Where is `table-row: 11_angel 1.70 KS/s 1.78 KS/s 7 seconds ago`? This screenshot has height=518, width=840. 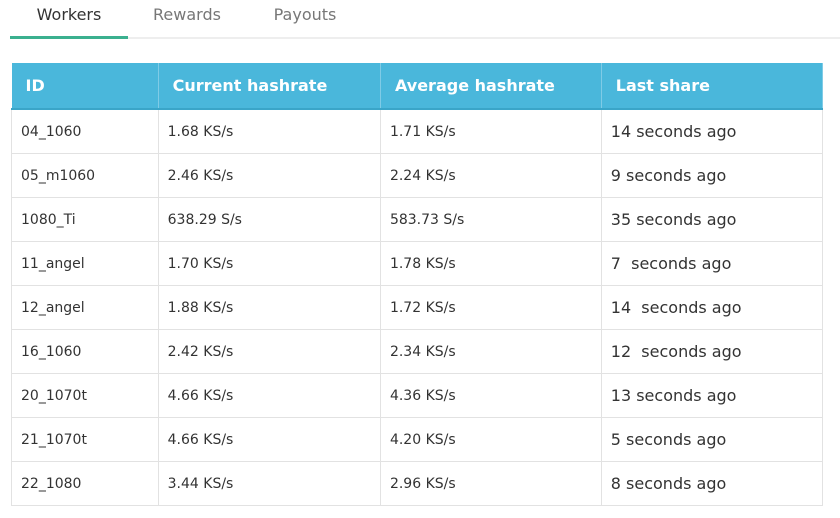
table-row: 11_angel 1.70 KS/s 1.78 KS/s 7 seconds ago is located at coordinates (417, 263).